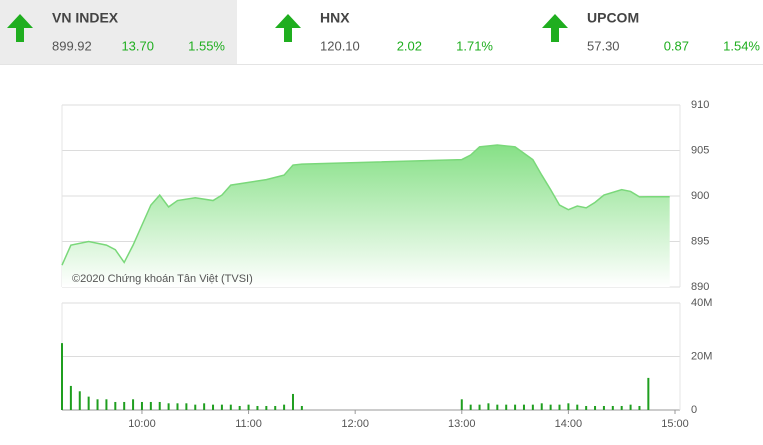  Describe the element at coordinates (676, 45) in the screenshot. I see `index-change: 0.87` at that location.